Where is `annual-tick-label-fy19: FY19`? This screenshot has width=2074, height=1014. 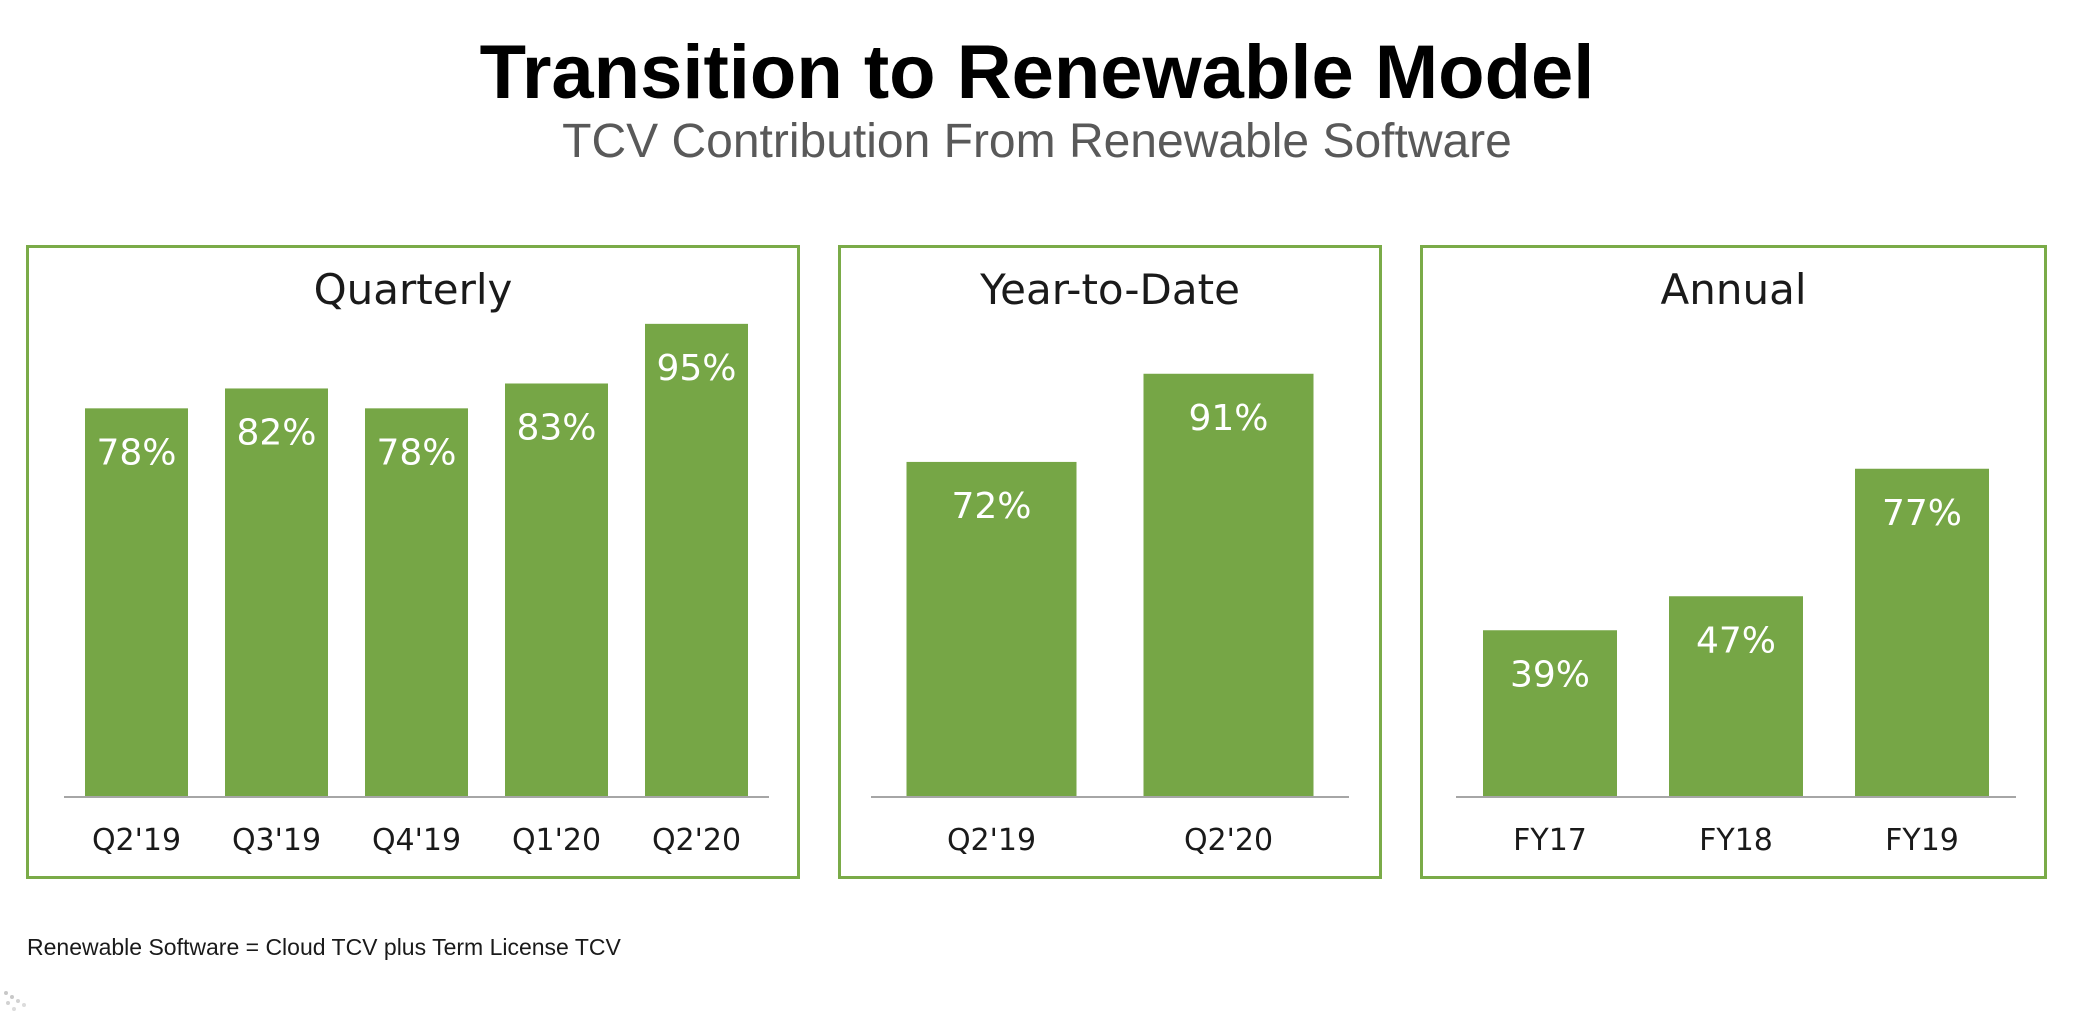
annual-tick-label-fy19: FY19 is located at coordinates (1922, 840).